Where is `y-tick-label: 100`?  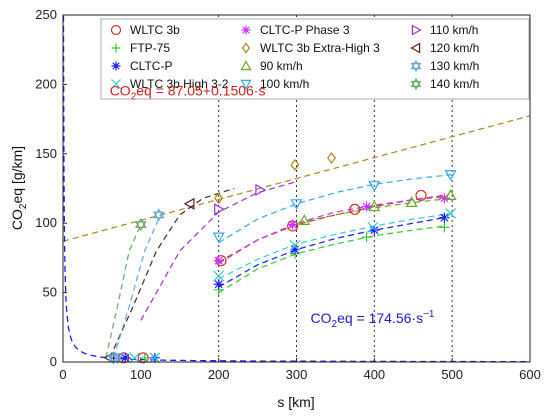 y-tick-label: 100 is located at coordinates (46, 222).